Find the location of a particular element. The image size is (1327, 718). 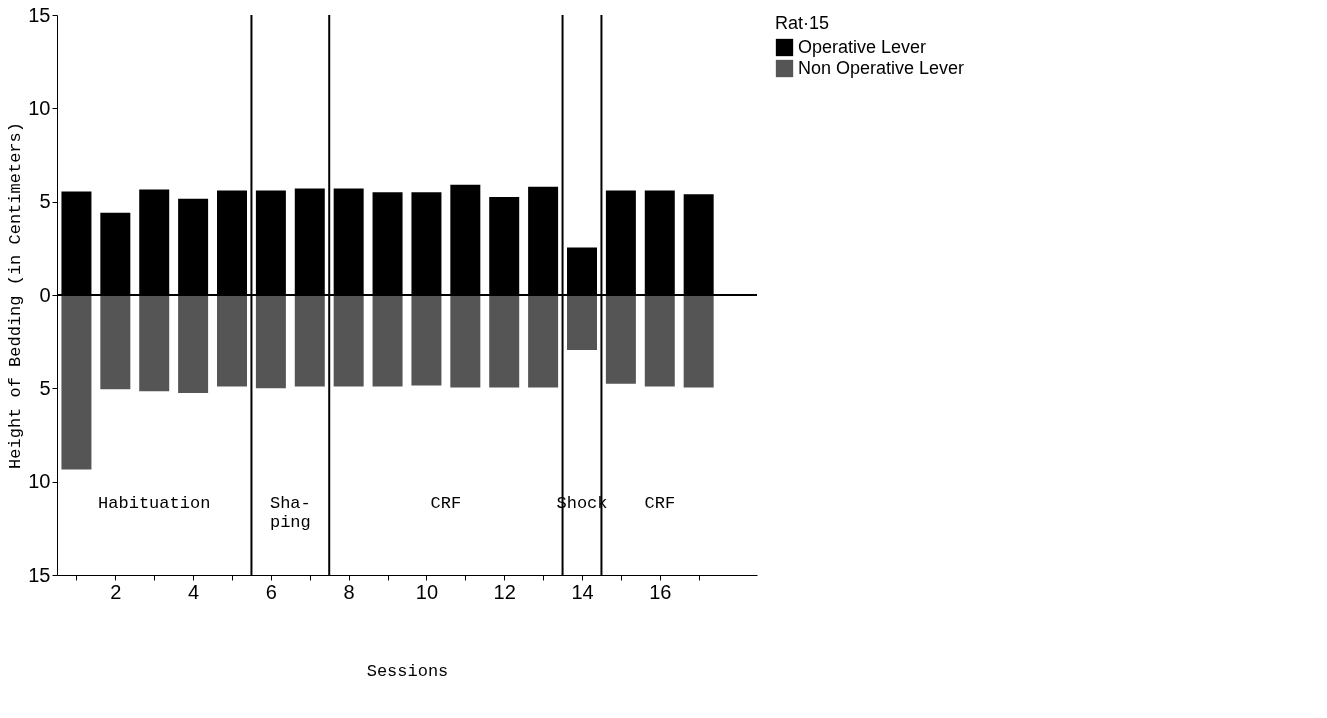

y-axis-title: Height of Bedding (in Centimeters) is located at coordinates (16, 295).